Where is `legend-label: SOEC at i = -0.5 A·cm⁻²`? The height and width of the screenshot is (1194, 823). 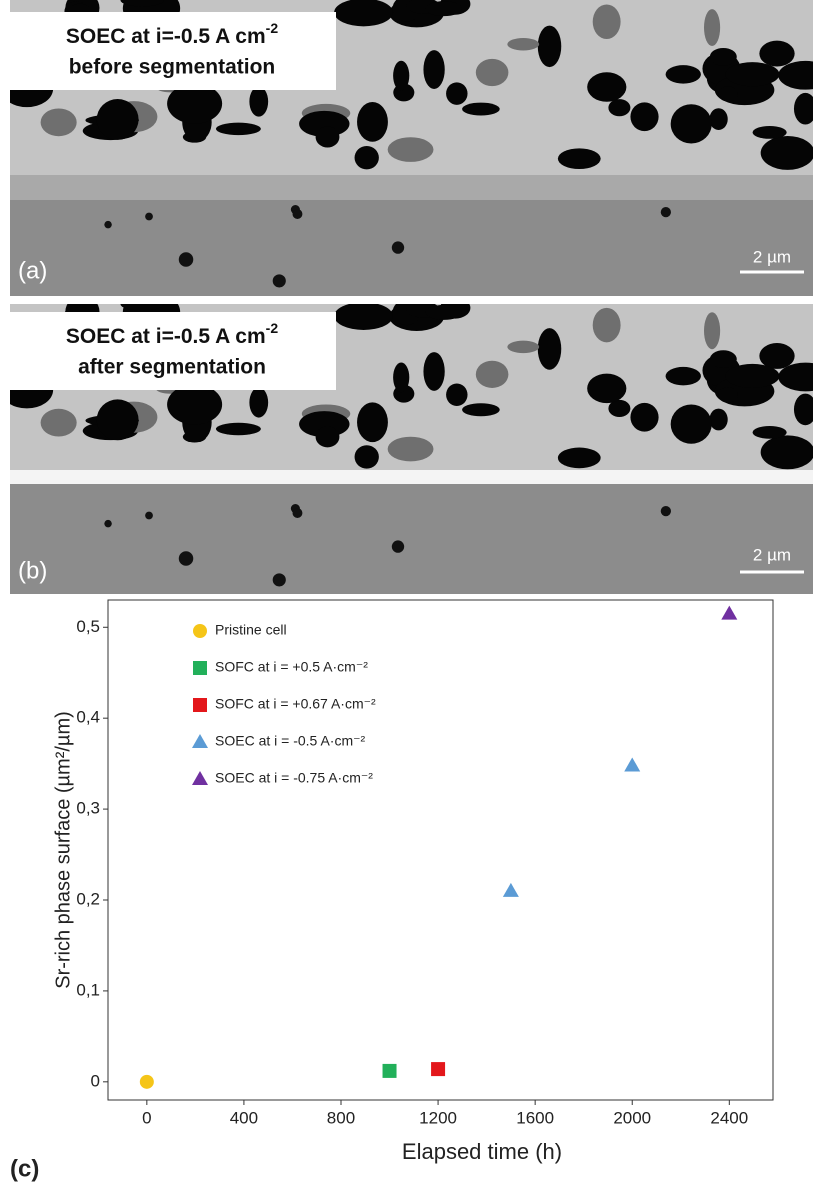 legend-label: SOEC at i = -0.5 A·cm⁻² is located at coordinates (290, 741).